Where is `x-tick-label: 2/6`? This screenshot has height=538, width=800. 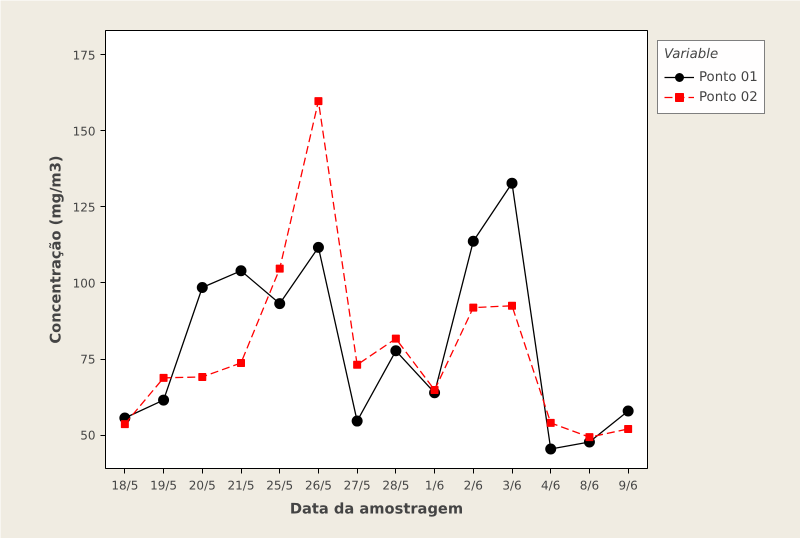 x-tick-label: 2/6 is located at coordinates (473, 485).